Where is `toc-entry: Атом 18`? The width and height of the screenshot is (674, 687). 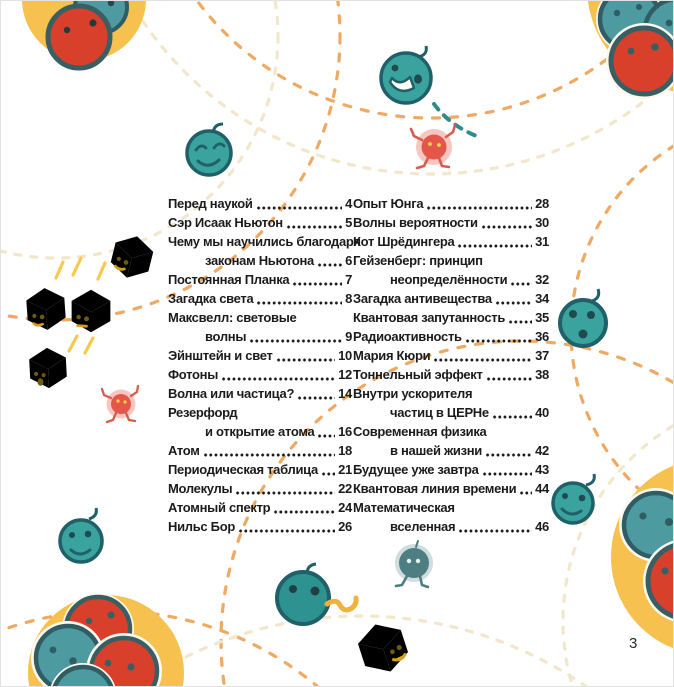
toc-entry: Атом 18 is located at coordinates (260, 450).